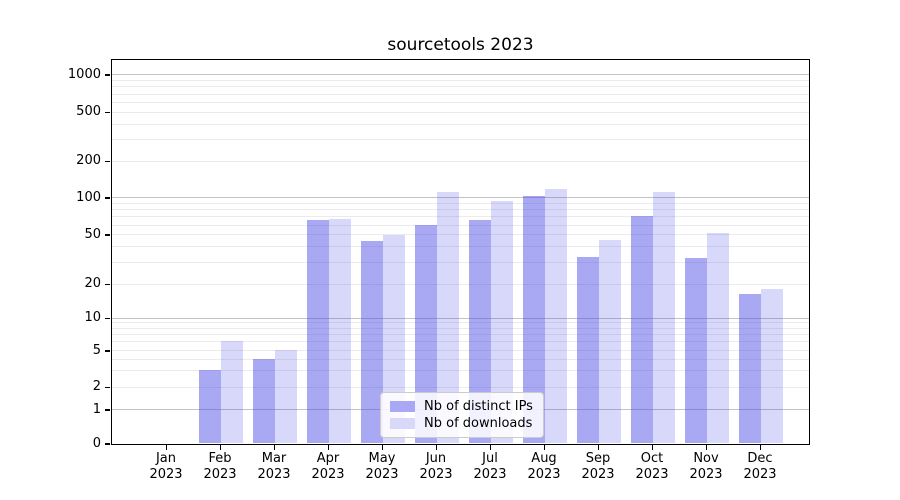 The height and width of the screenshot is (500, 900). I want to click on bar-nb-of-downloads-nov-2023, so click(718, 338).